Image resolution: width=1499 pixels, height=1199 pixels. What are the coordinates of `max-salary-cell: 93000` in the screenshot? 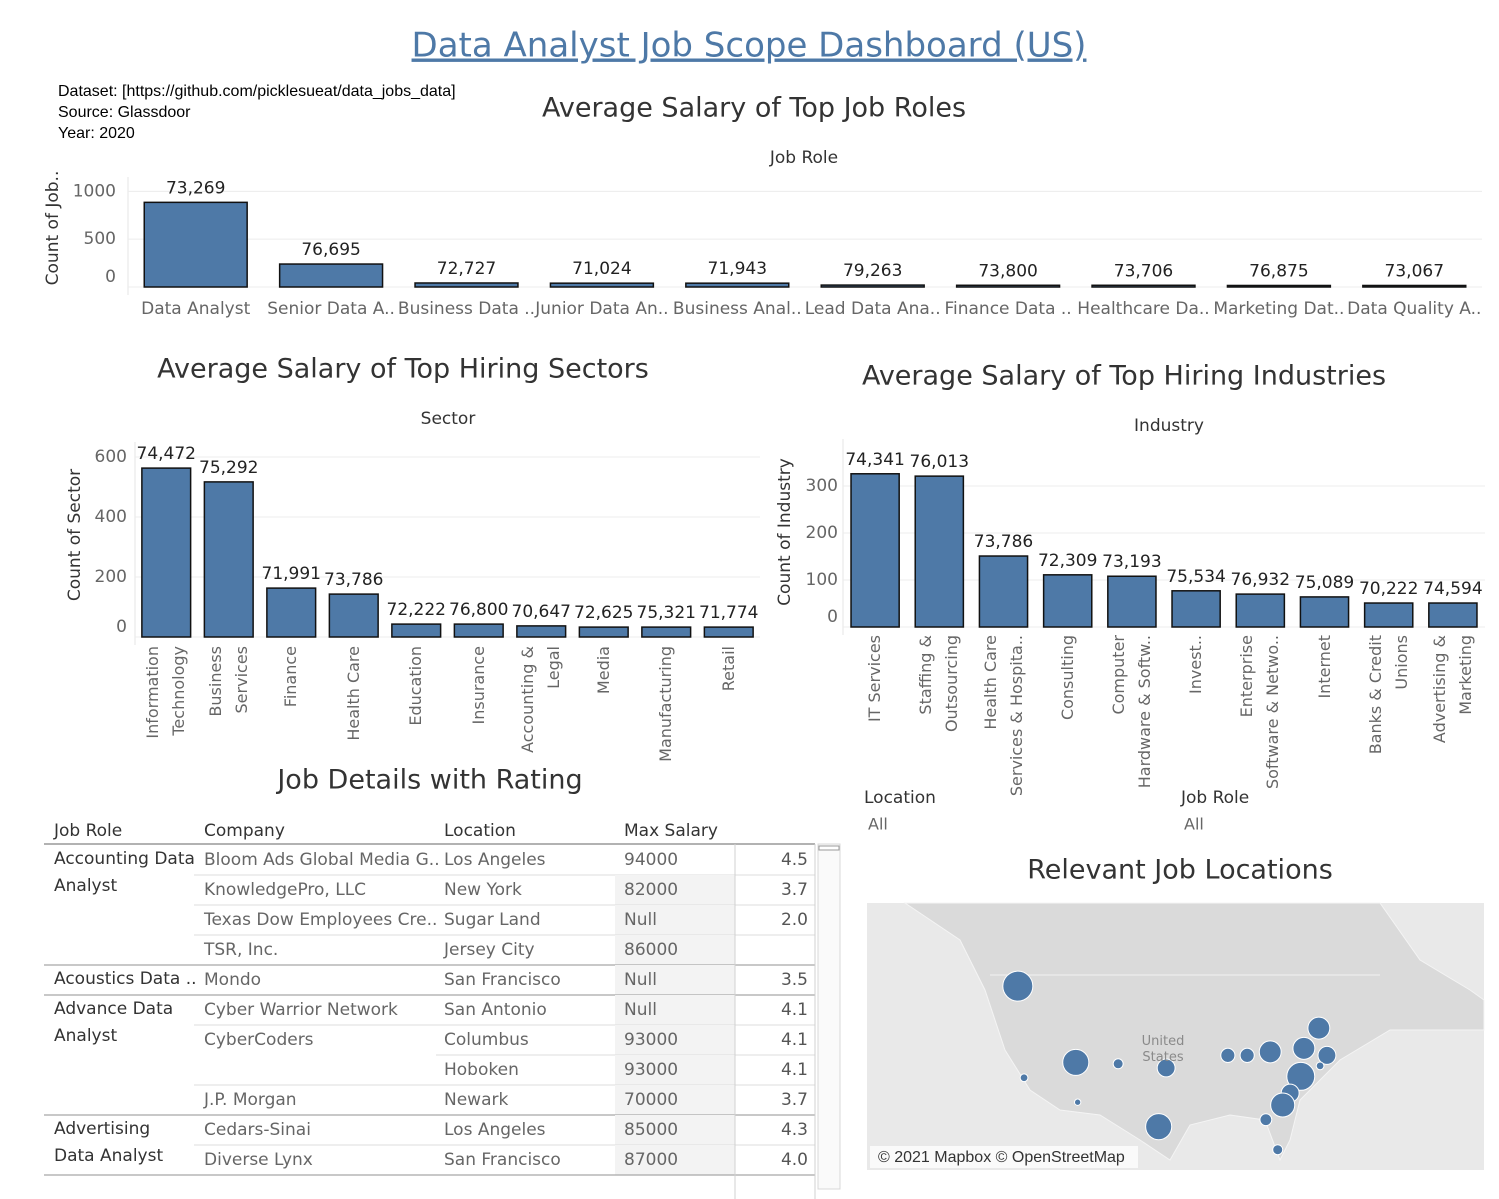 It's located at (651, 1040).